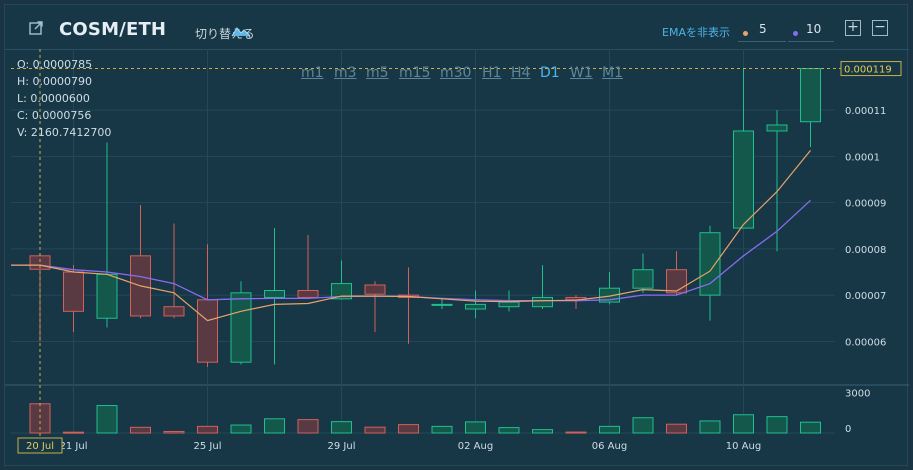  Describe the element at coordinates (415, 73) in the screenshot. I see `timeframe-m15: m15` at that location.